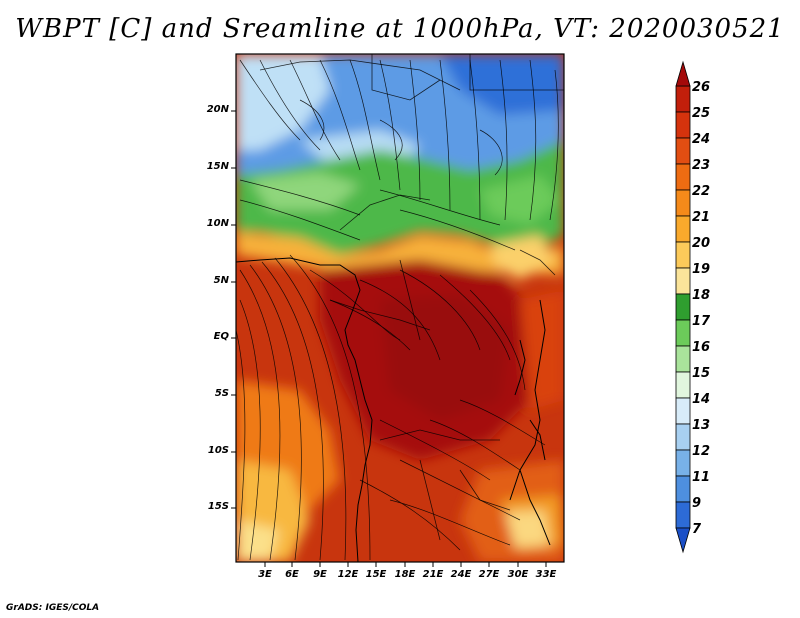 Image resolution: width=800 pixels, height=618 pixels. I want to click on lat-ticks, so click(233, 309).